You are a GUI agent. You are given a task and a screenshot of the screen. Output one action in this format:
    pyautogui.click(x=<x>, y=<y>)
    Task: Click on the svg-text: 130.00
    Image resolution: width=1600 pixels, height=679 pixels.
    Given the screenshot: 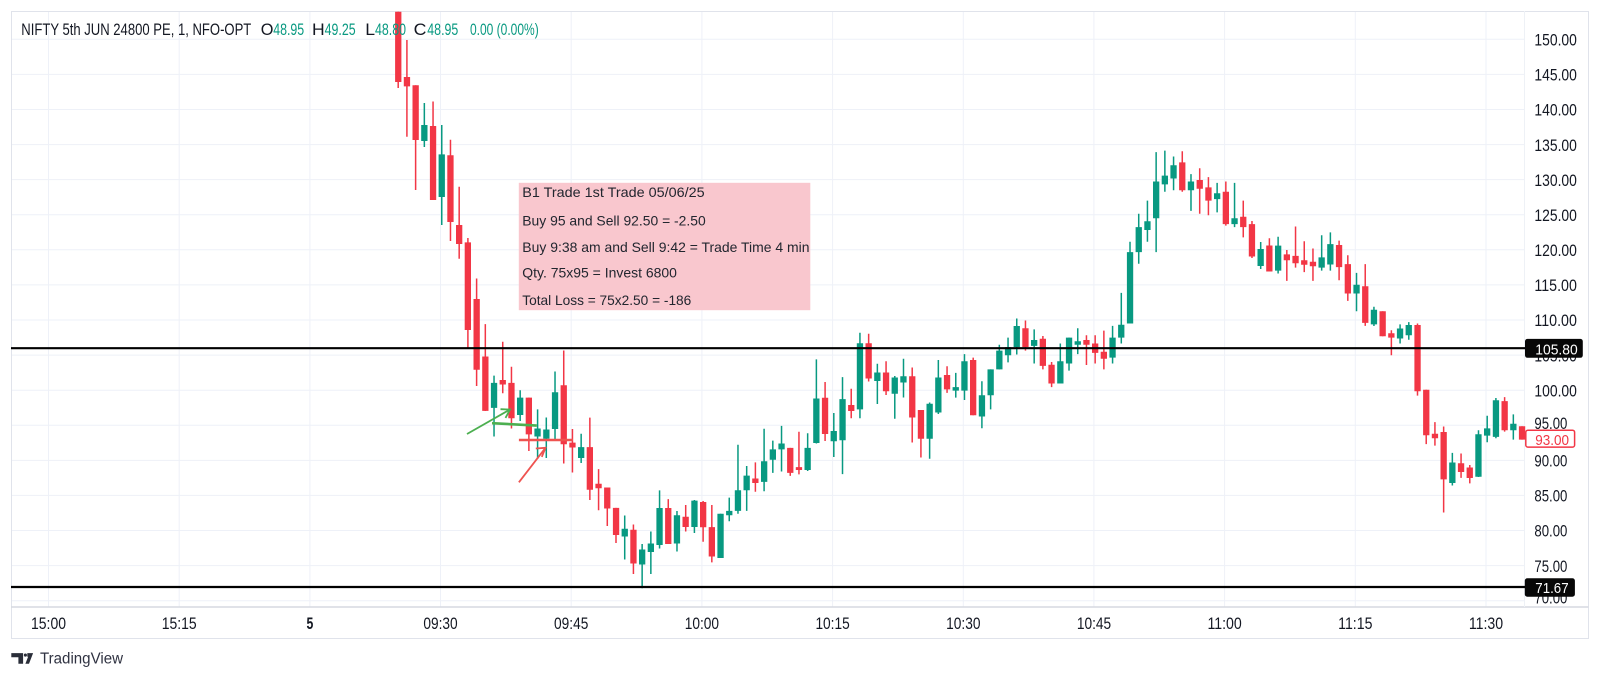 What is the action you would take?
    pyautogui.click(x=1555, y=180)
    